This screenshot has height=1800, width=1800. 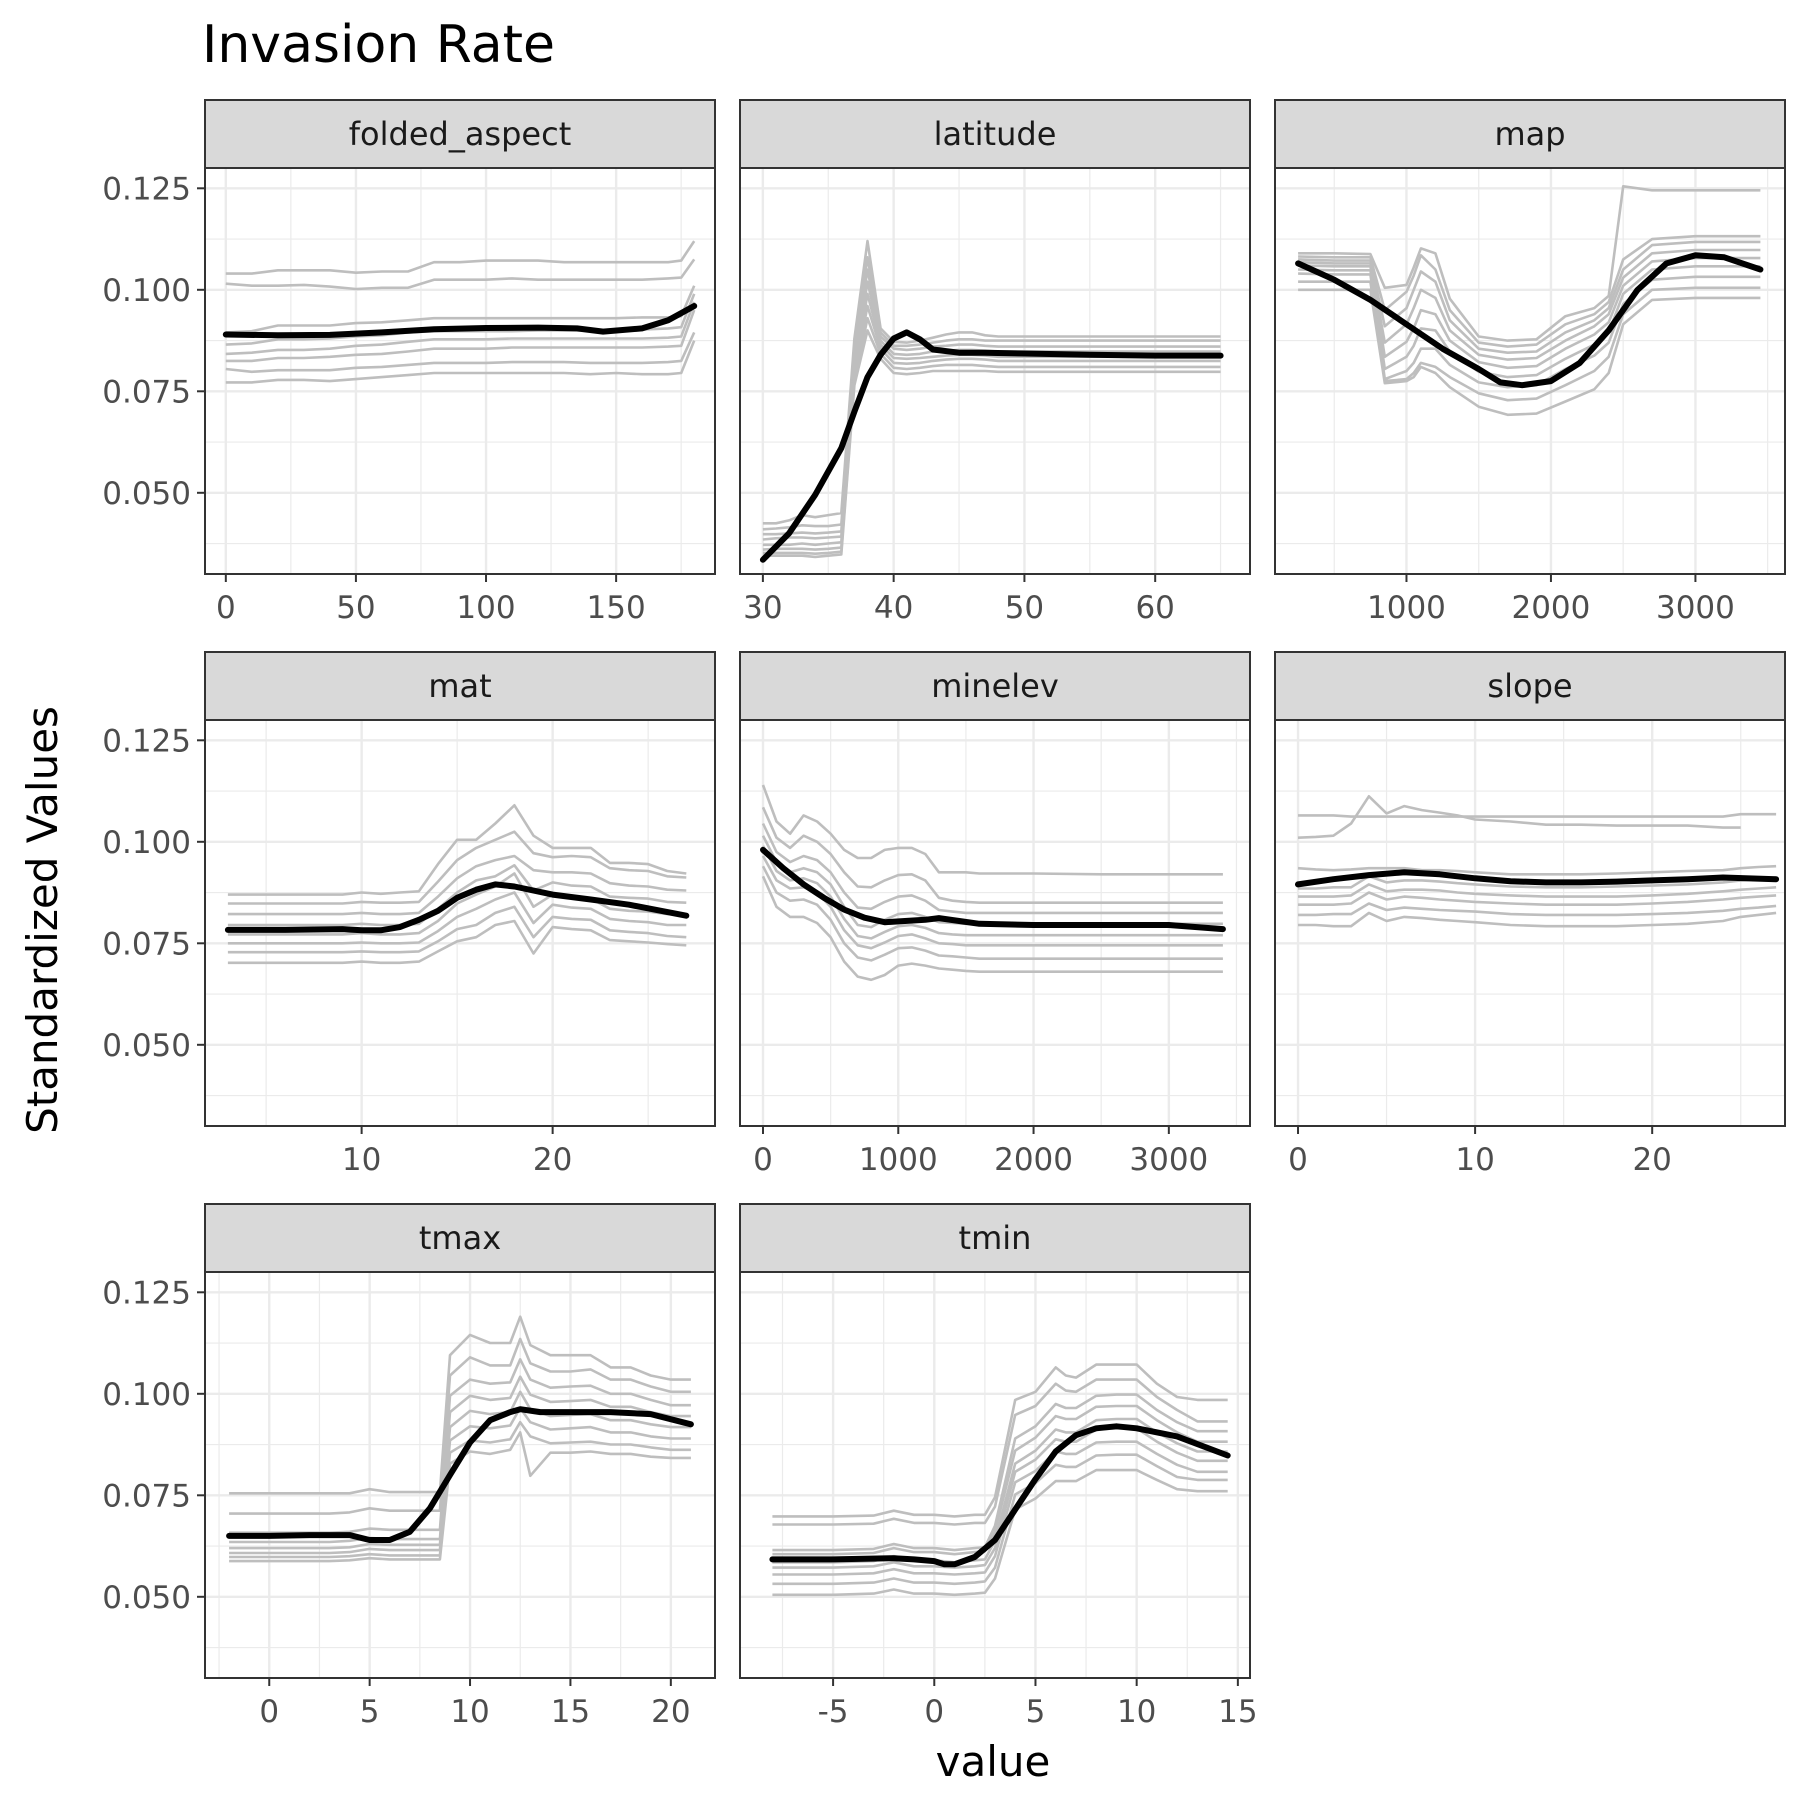 What do you see at coordinates (995, 134) in the screenshot?
I see `strip-label: latitude` at bounding box center [995, 134].